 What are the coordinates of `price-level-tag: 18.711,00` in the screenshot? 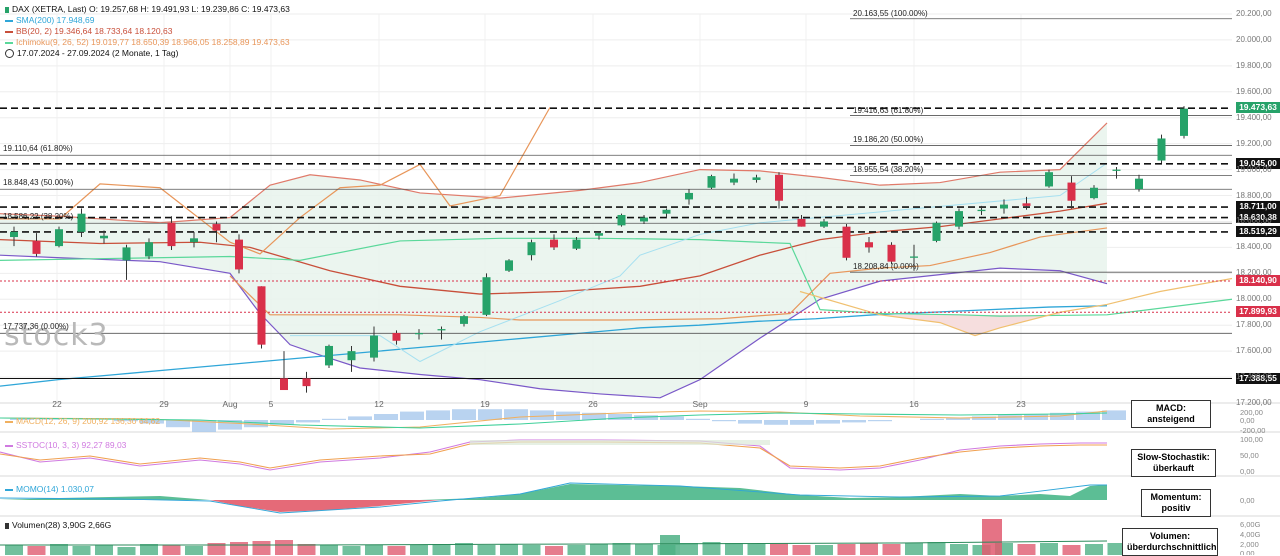 It's located at (1258, 207).